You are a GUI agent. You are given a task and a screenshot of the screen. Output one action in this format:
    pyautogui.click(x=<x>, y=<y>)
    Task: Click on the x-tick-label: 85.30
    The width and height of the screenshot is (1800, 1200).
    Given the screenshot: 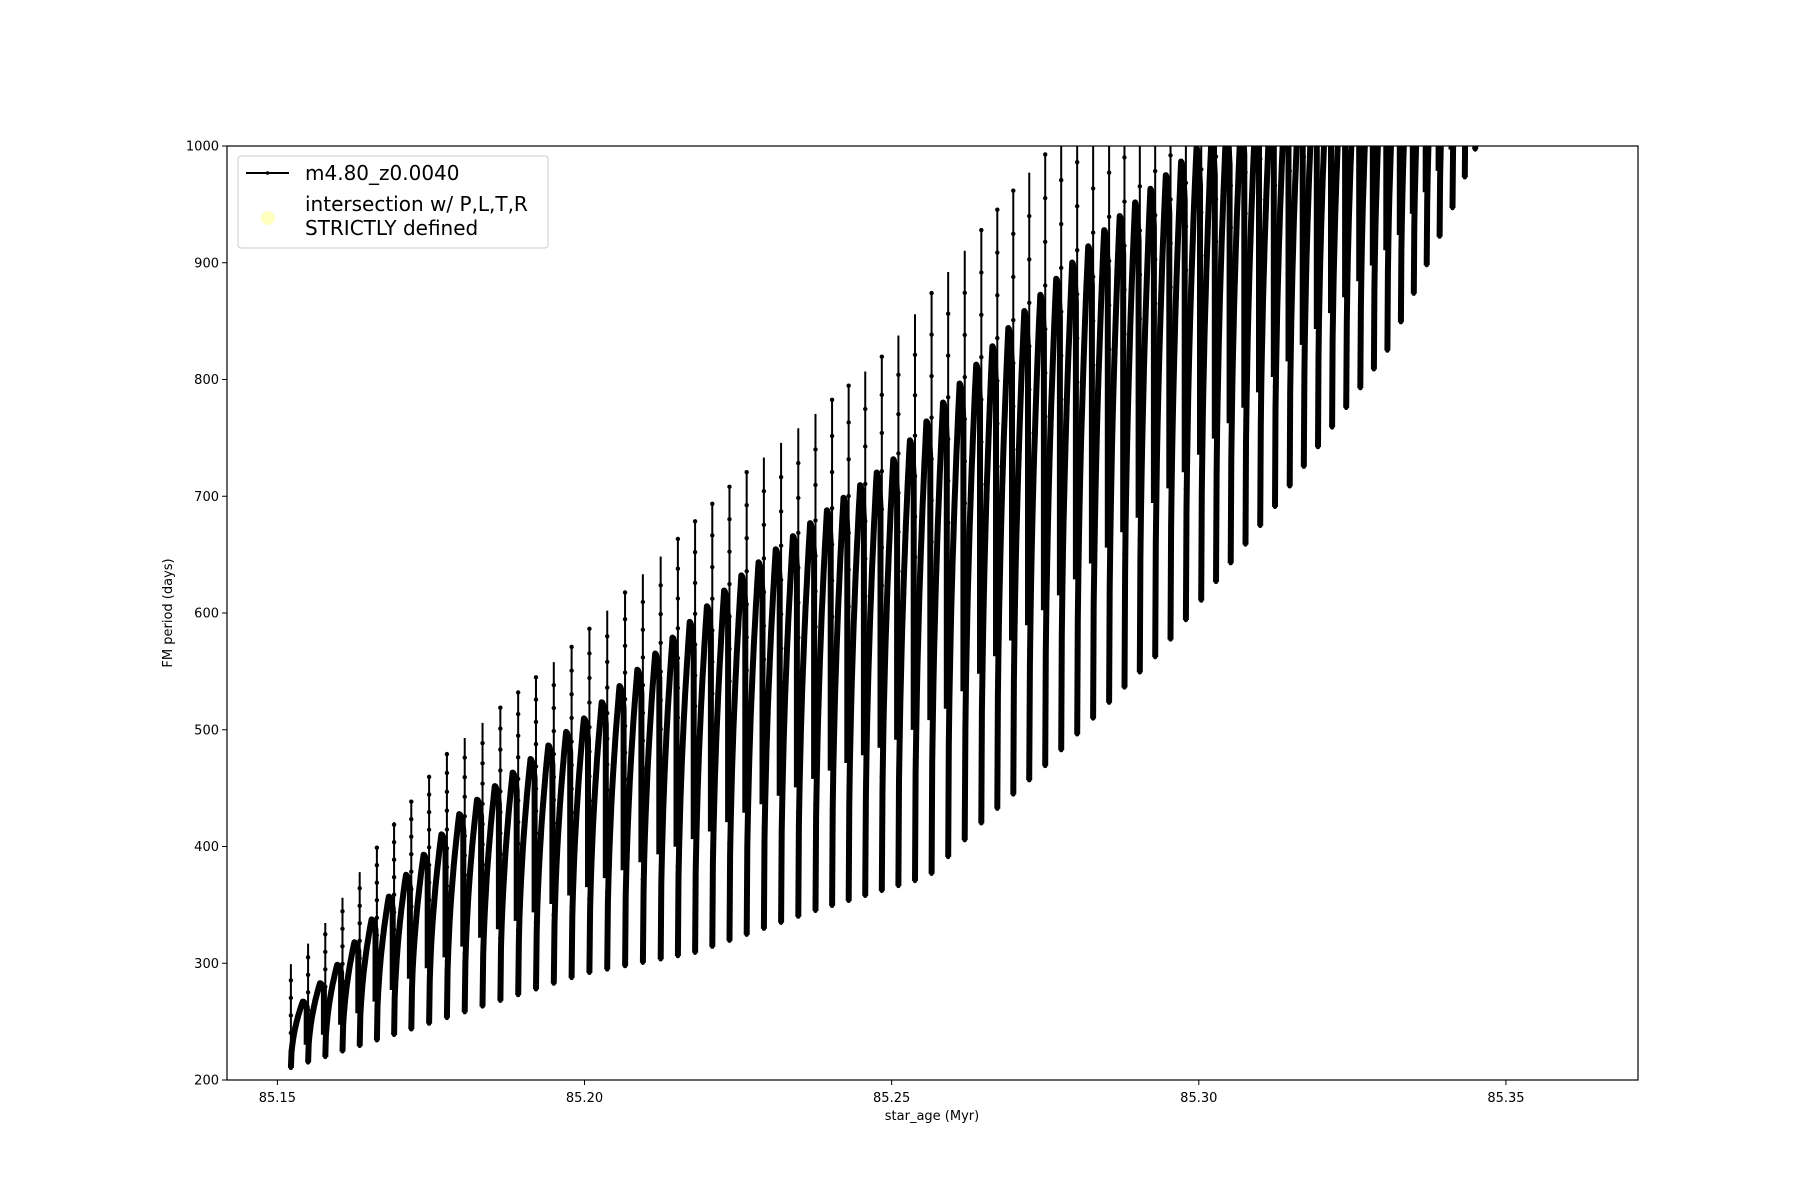 What is the action you would take?
    pyautogui.click(x=1198, y=1098)
    